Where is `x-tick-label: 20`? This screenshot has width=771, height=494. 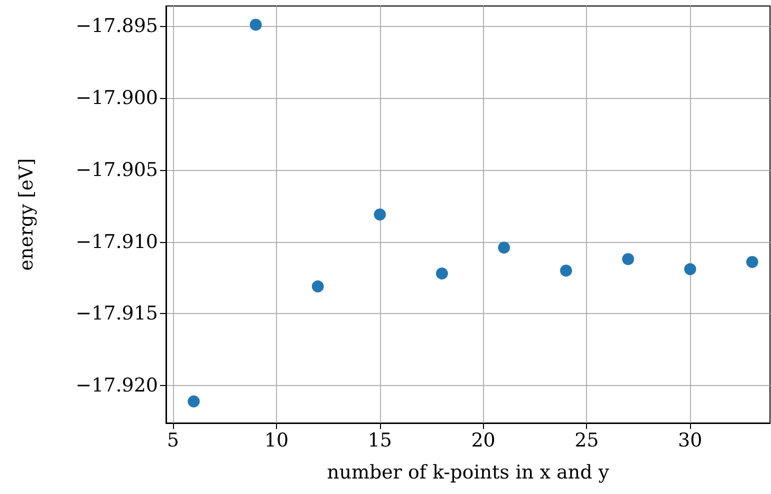 x-tick-label: 20 is located at coordinates (483, 441).